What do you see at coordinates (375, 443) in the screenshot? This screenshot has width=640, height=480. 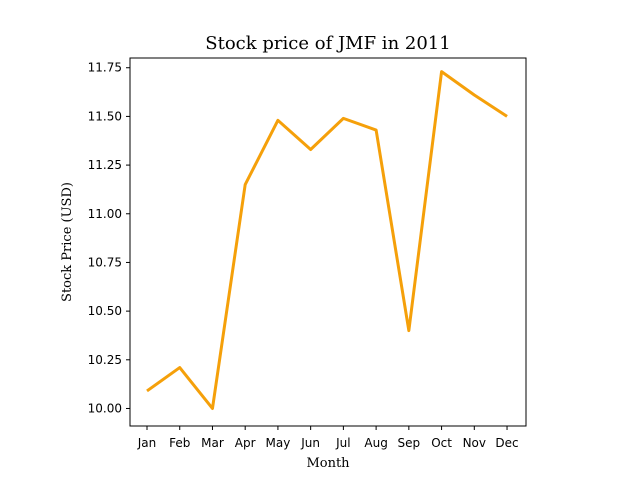 I see `x-tick-label: Aug` at bounding box center [375, 443].